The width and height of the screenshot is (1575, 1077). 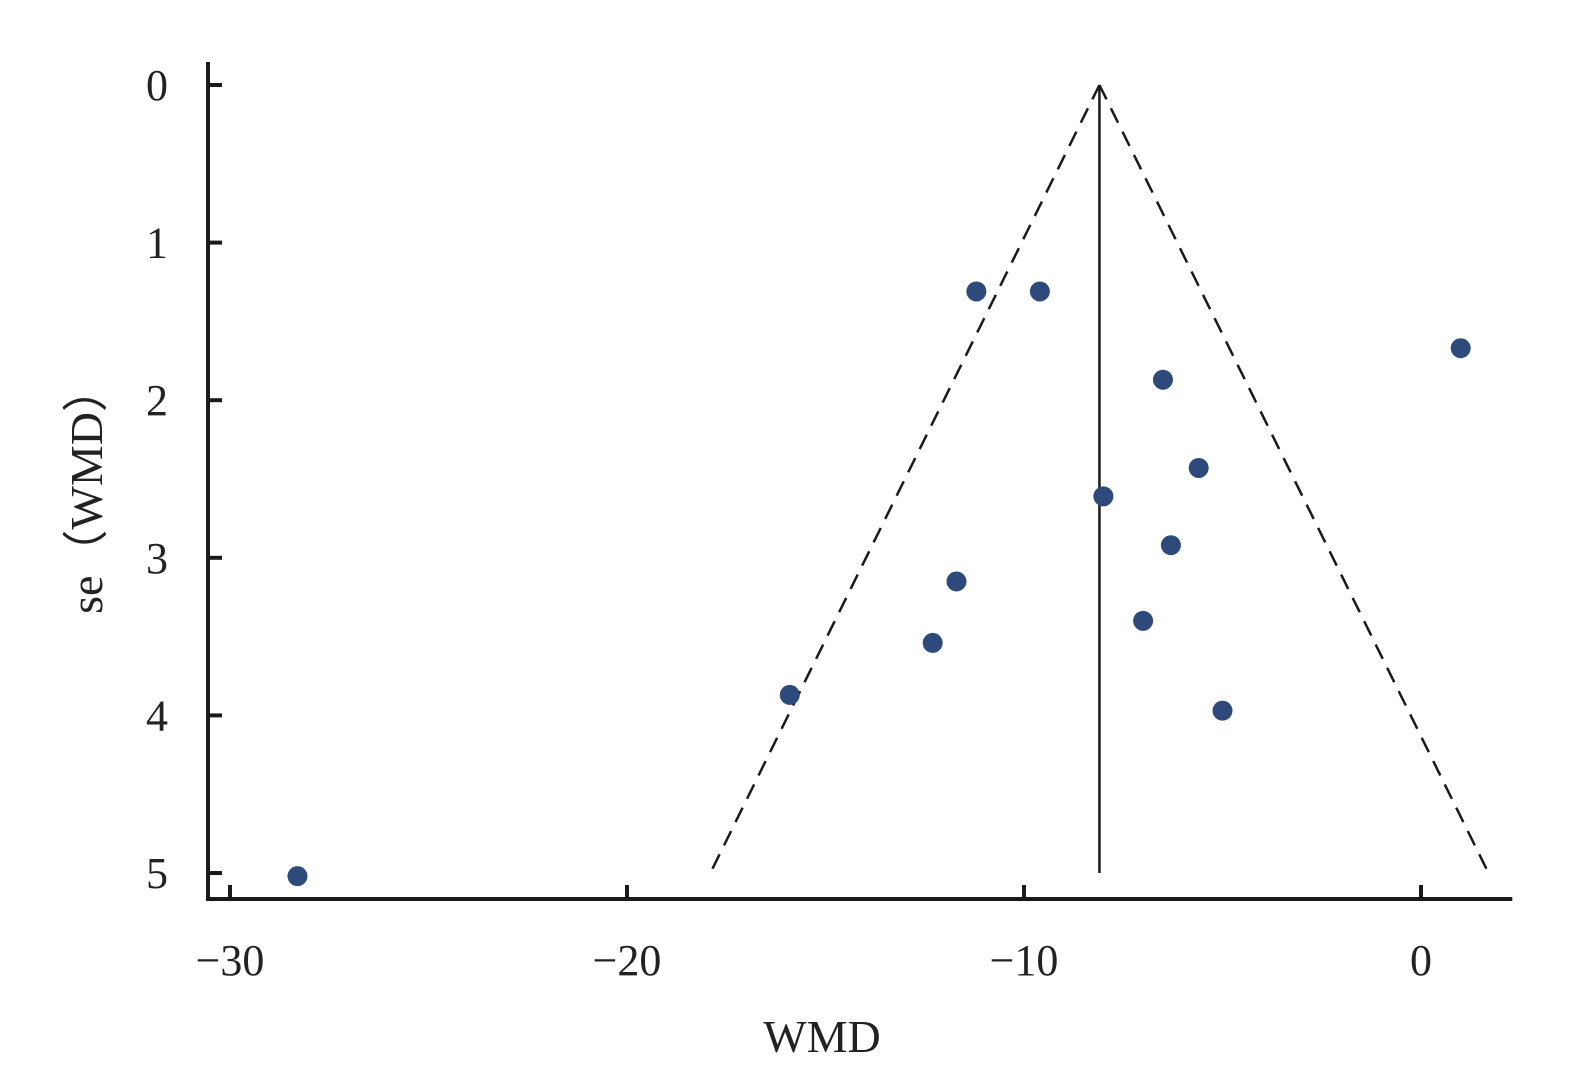 I want to click on y-tick-label: 2, so click(x=157, y=400).